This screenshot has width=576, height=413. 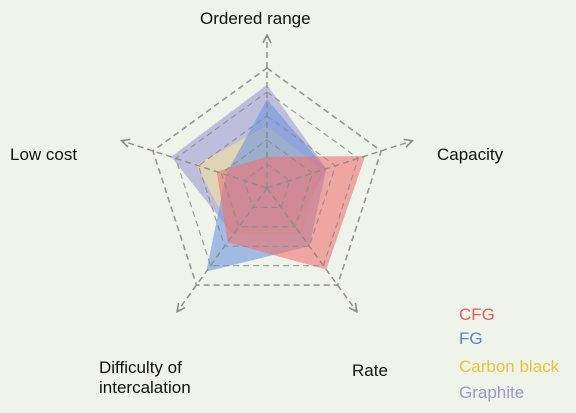 I want to click on axis-label-difficulty-of-intercalation: Difficulty of intercalation, so click(x=145, y=377).